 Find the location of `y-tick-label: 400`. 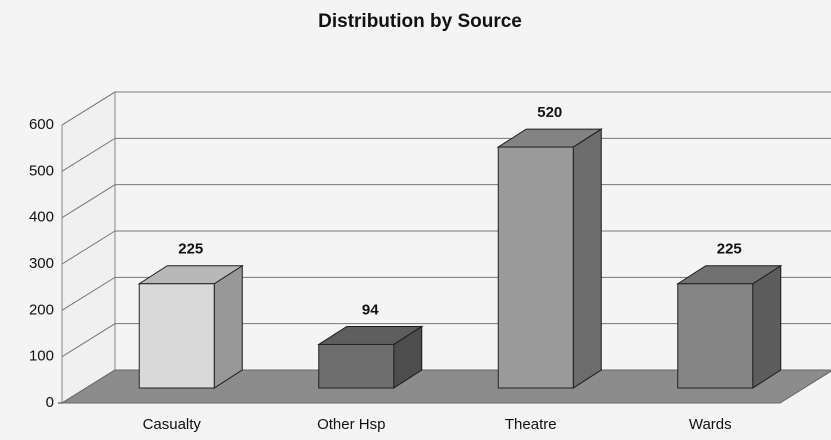

y-tick-label: 400 is located at coordinates (41, 217).